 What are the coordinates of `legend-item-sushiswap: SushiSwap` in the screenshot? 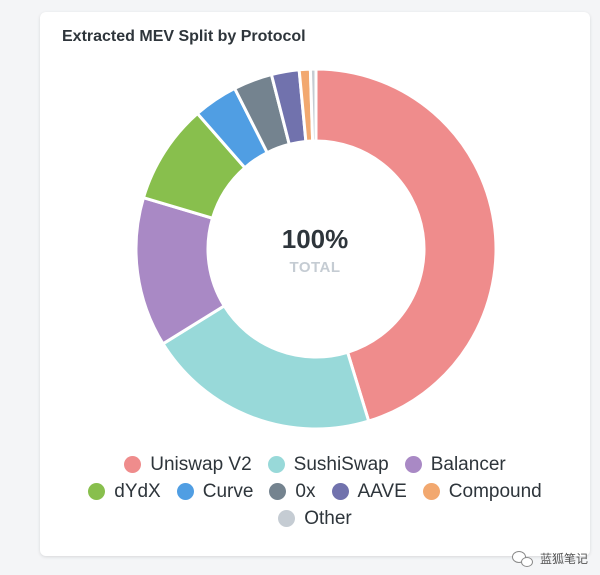 It's located at (328, 464).